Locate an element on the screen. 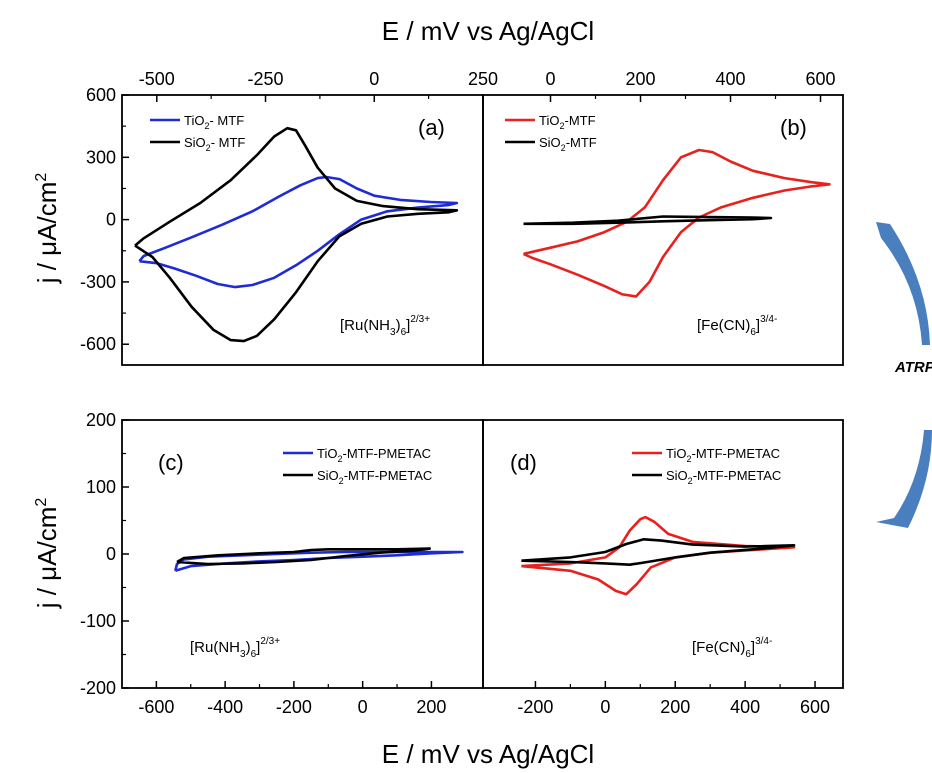 This screenshot has height=773, width=932. y-tick-label: -600 is located at coordinates (98, 344).